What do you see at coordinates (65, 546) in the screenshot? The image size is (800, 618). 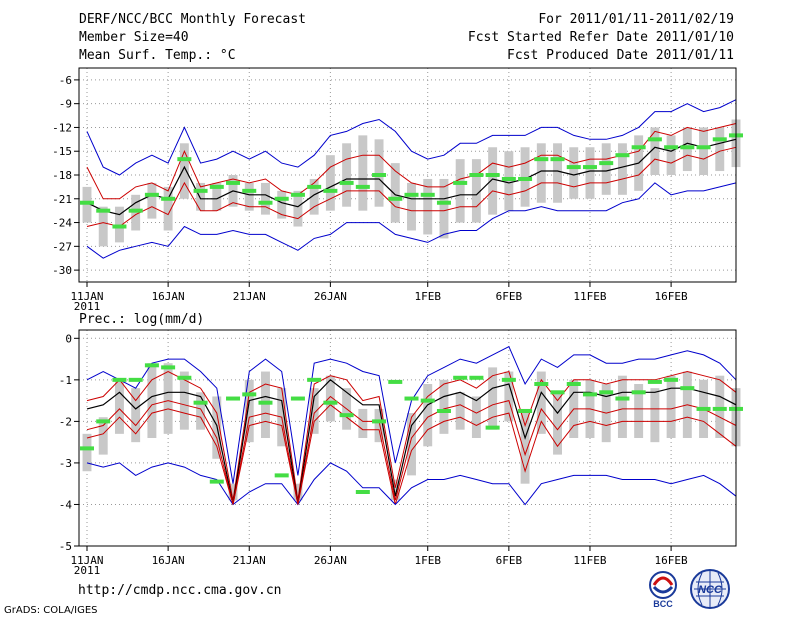 I see `panel2-ytick-label: -5` at bounding box center [65, 546].